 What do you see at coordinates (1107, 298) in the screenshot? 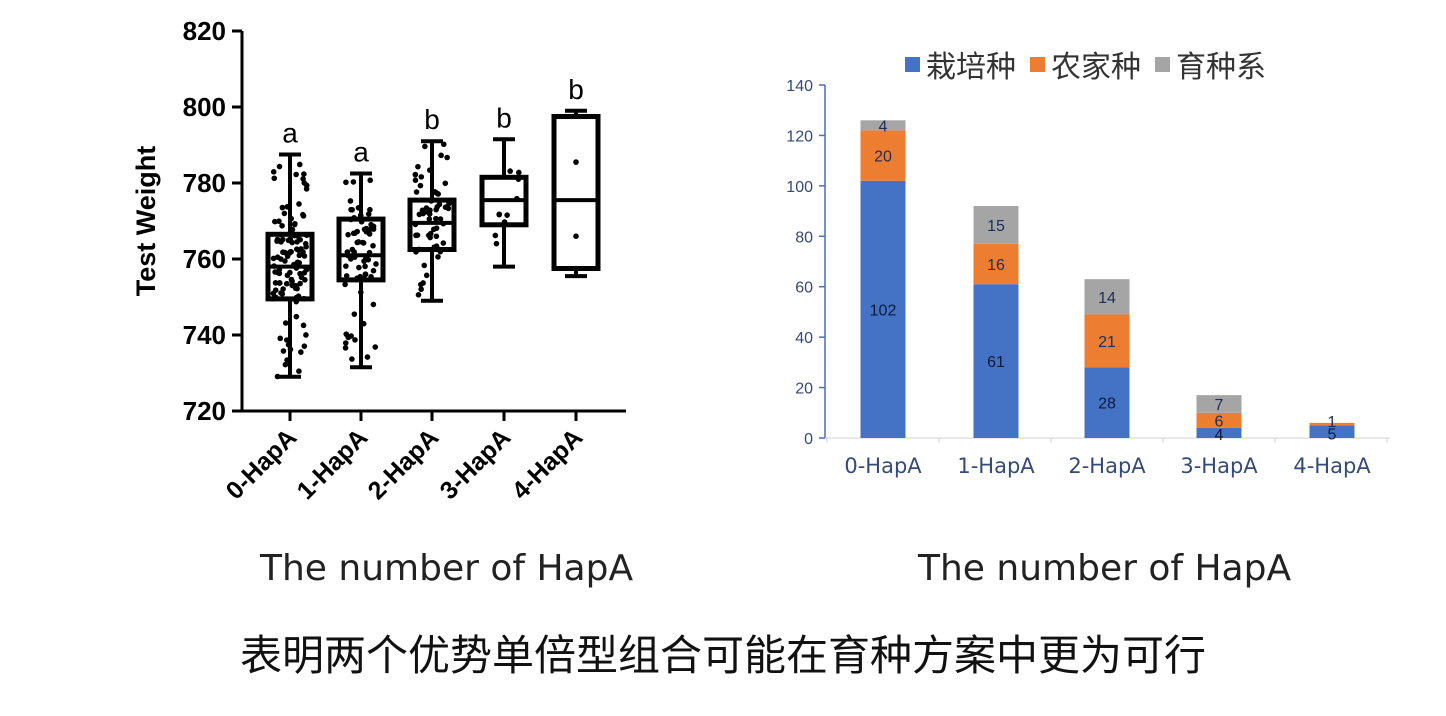
I see `bar-data-label: 14` at bounding box center [1107, 298].